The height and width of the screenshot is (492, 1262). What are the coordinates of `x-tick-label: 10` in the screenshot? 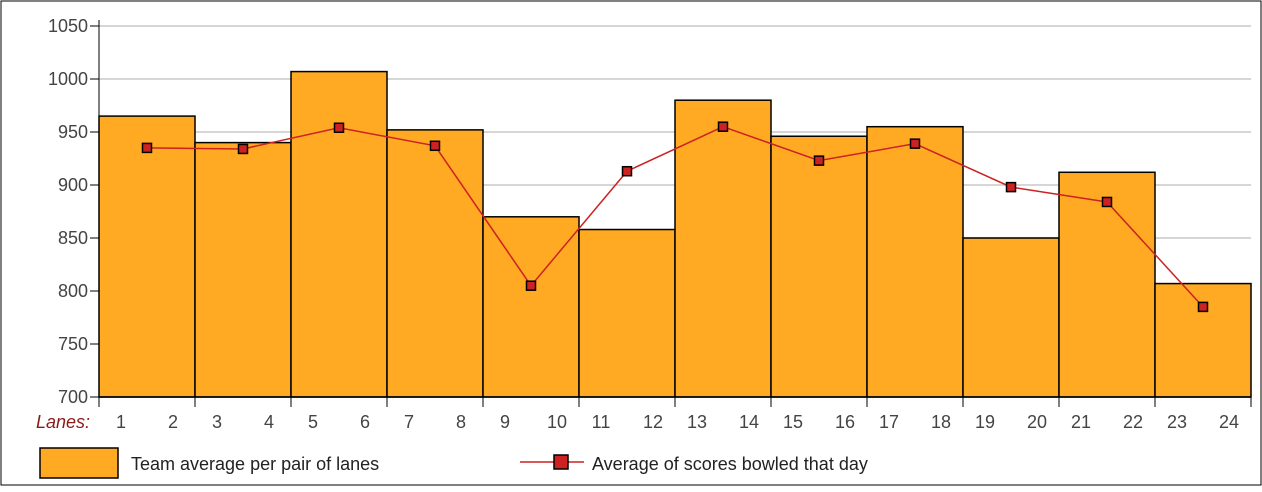 It's located at (557, 422).